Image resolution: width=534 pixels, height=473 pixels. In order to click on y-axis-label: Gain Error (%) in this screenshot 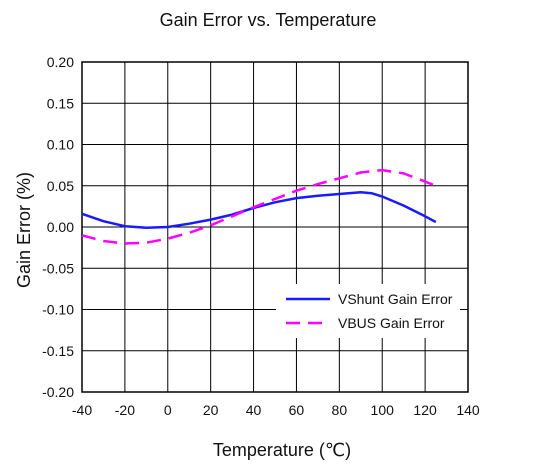, I will do `click(24, 230)`.